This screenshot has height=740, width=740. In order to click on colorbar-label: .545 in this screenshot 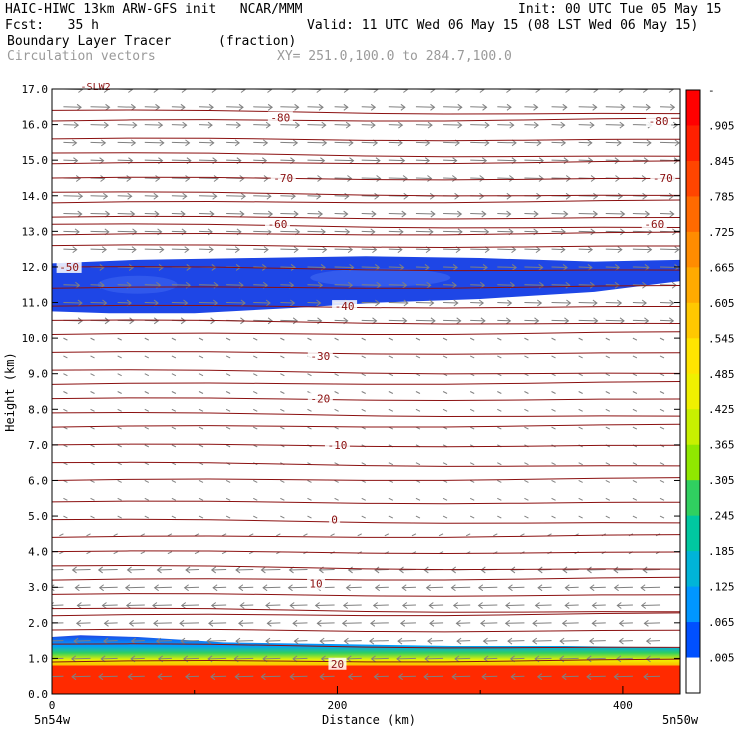, I will do `click(721, 338)`.